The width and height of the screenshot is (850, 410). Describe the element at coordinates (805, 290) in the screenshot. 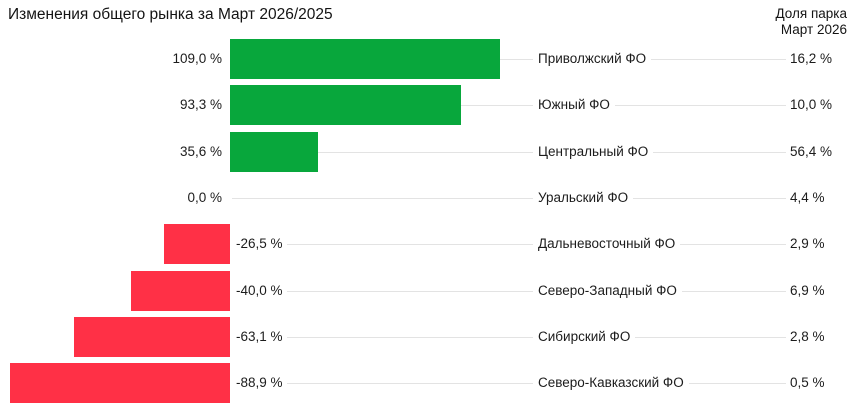

I see `share-value-label: 6,9 %` at that location.